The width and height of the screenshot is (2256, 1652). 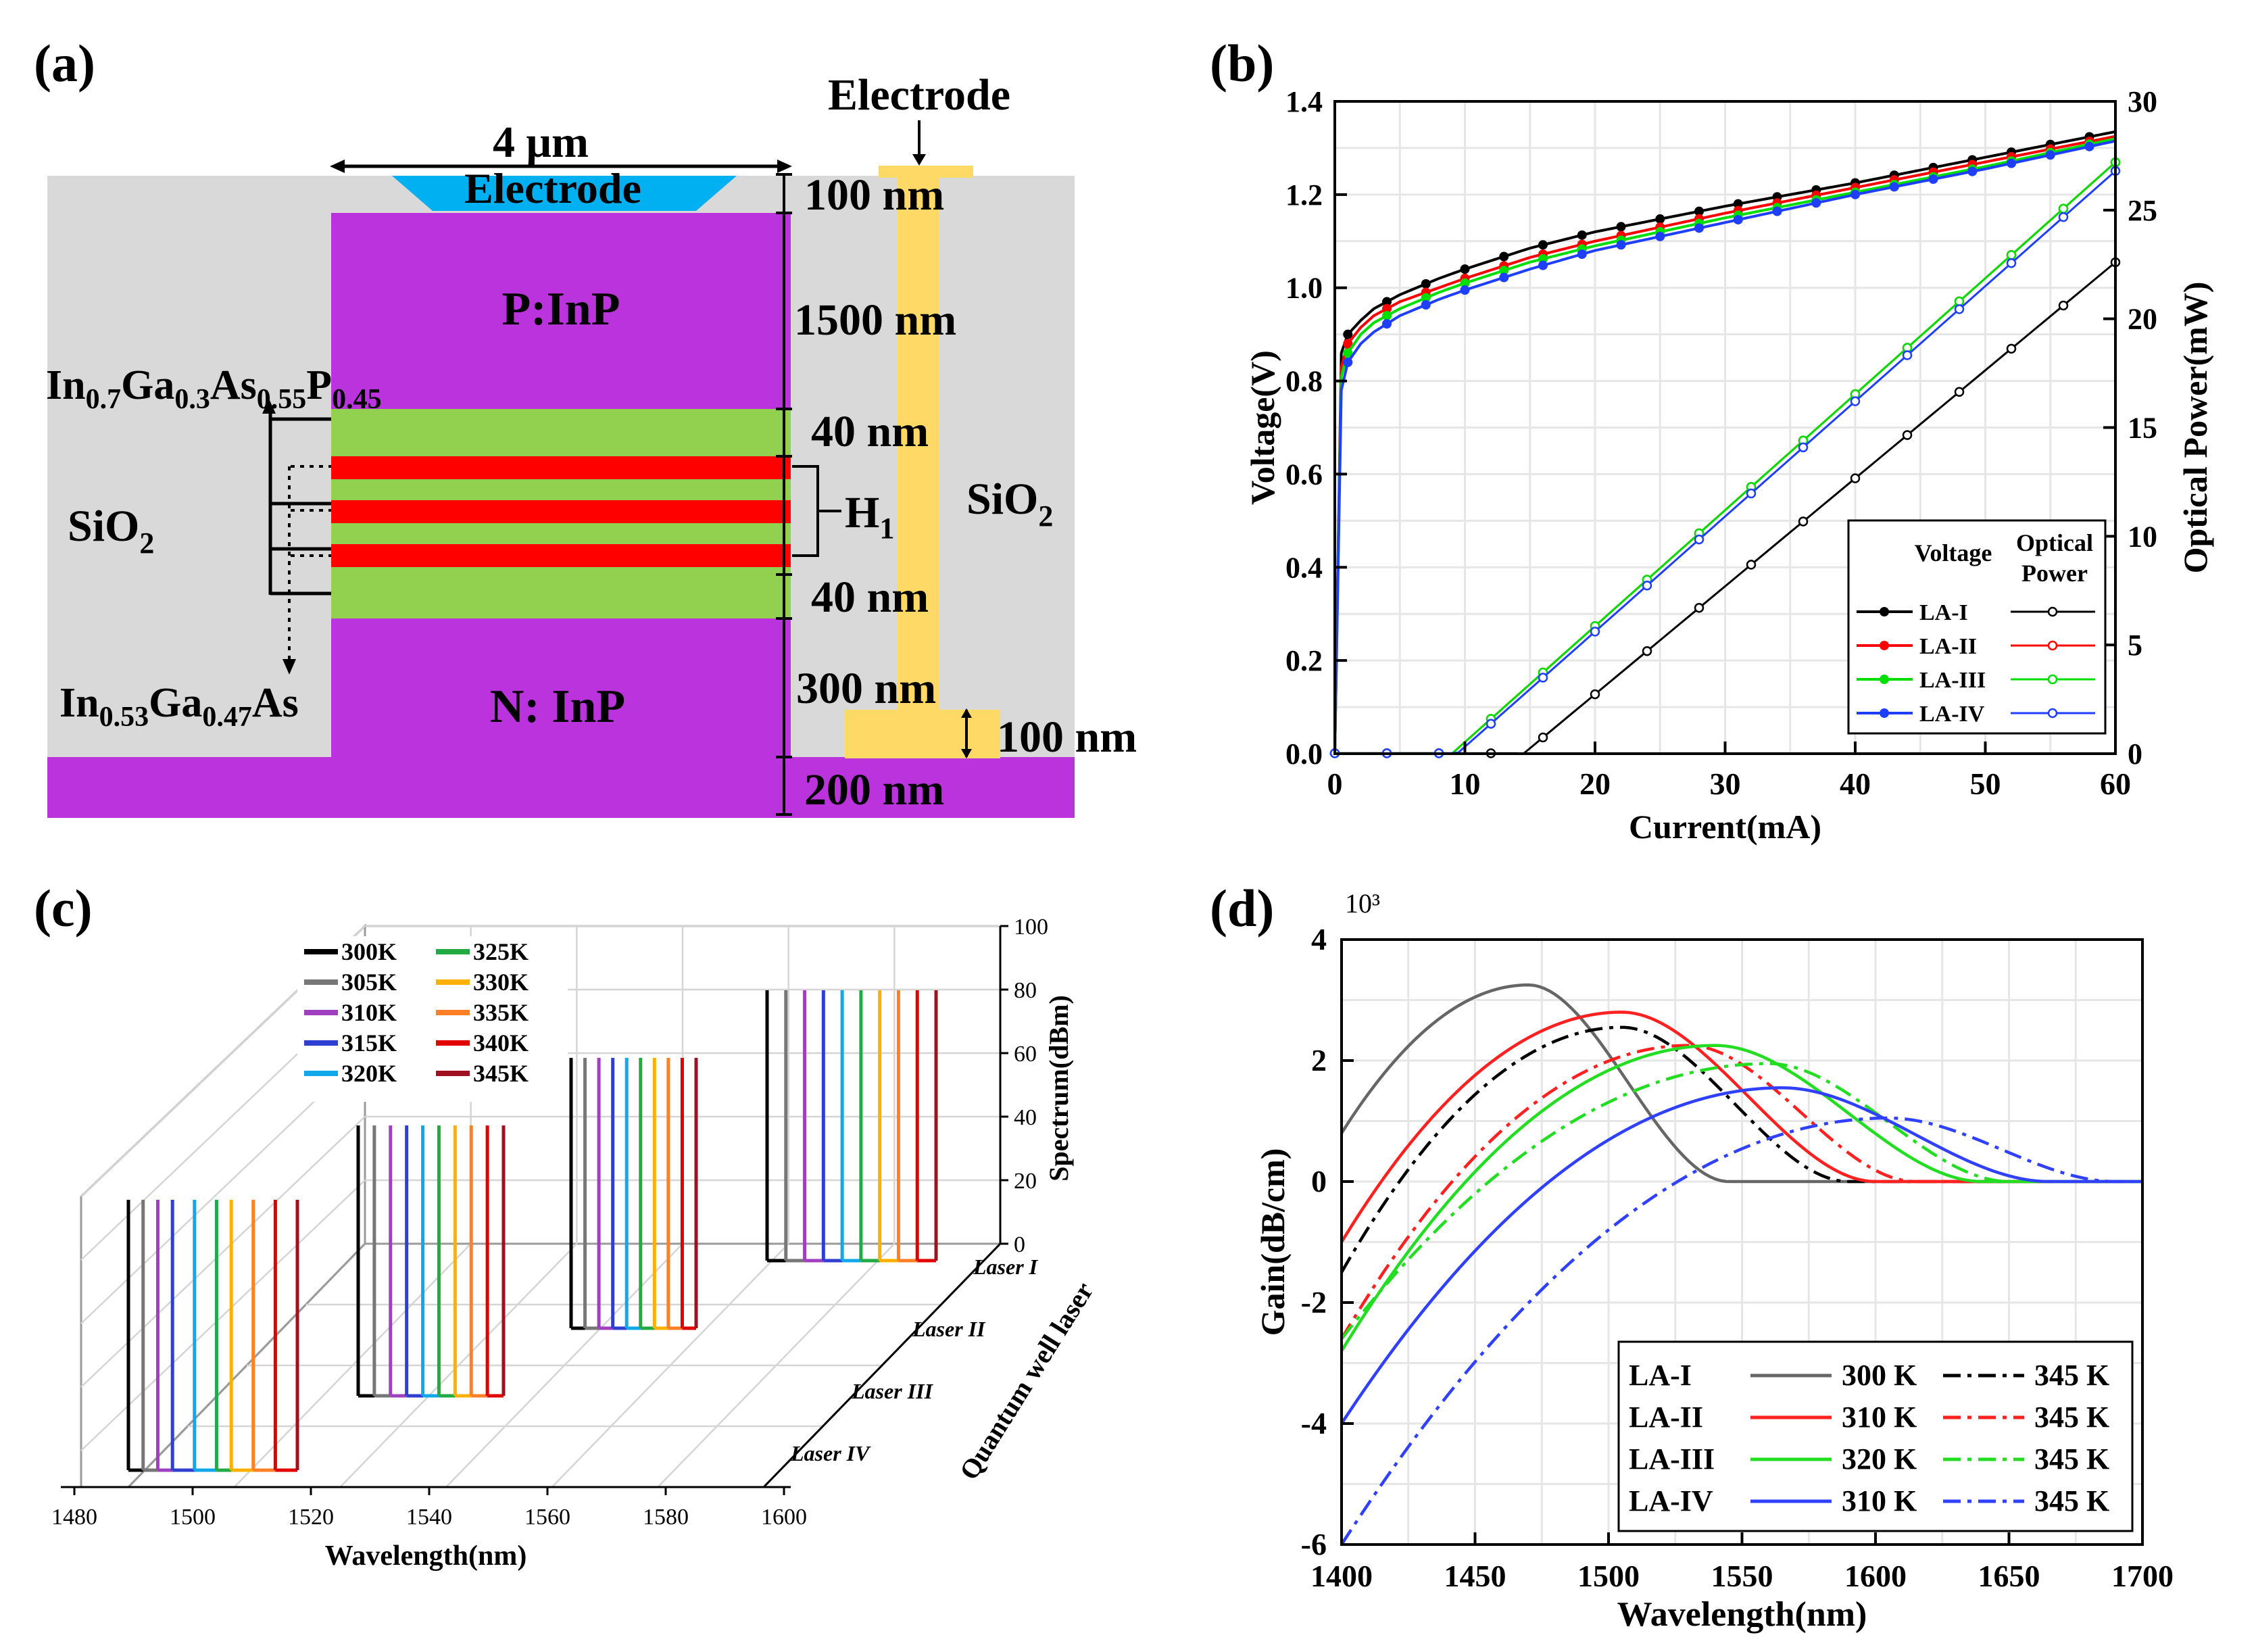 I want to click on y-tick-label: 1.0, so click(x=1304, y=288).